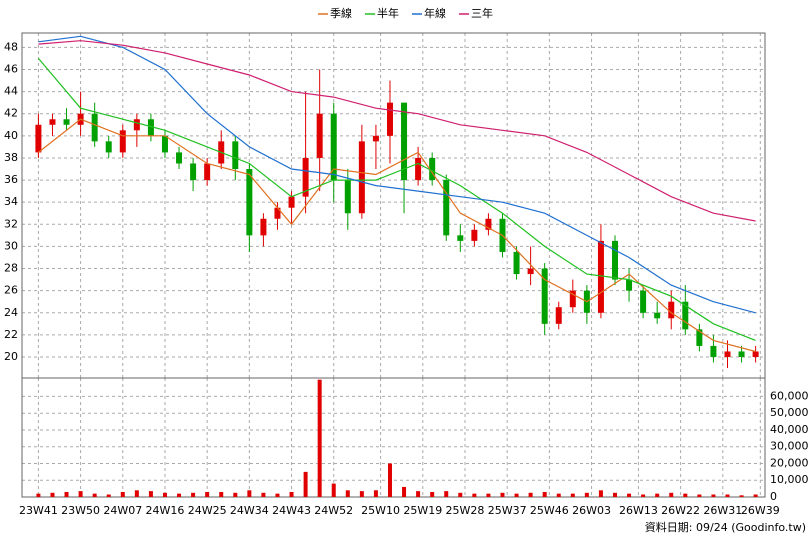  I want to click on x-tick-label: 24W07, so click(122, 510).